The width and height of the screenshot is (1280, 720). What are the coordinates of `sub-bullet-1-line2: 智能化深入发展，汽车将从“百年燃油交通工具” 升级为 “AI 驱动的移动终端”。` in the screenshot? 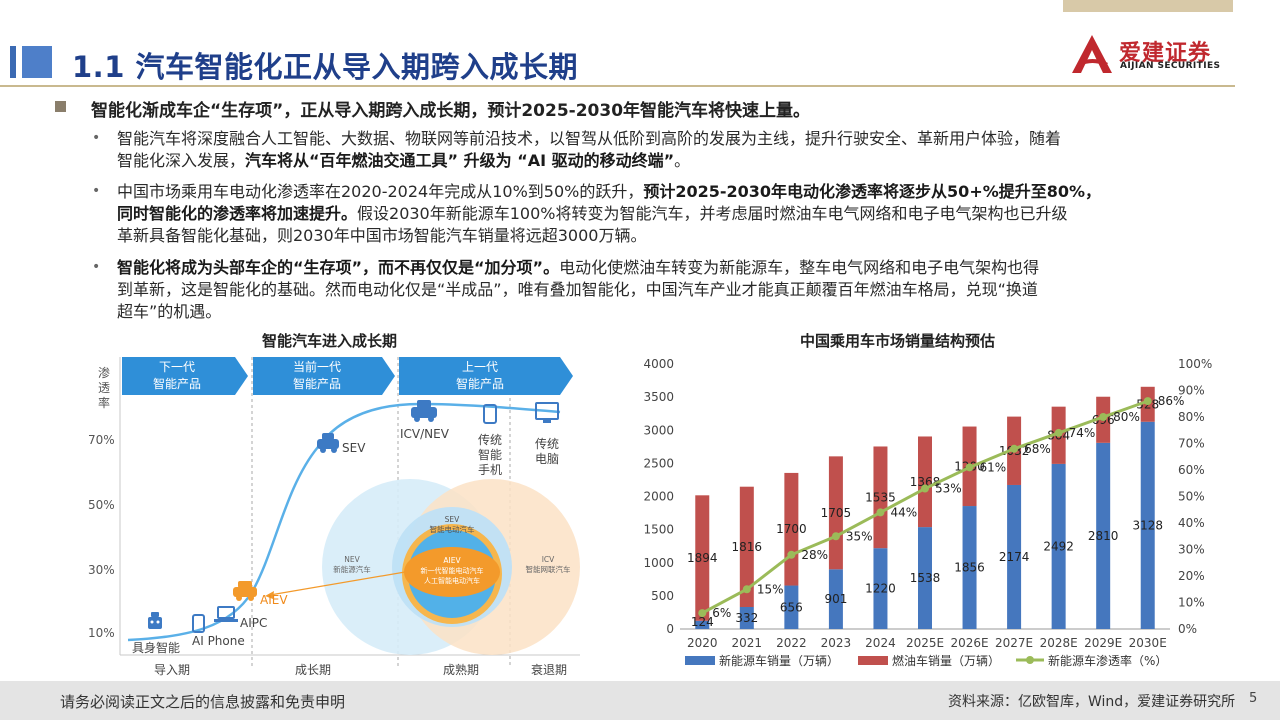 It's located at (673, 161).